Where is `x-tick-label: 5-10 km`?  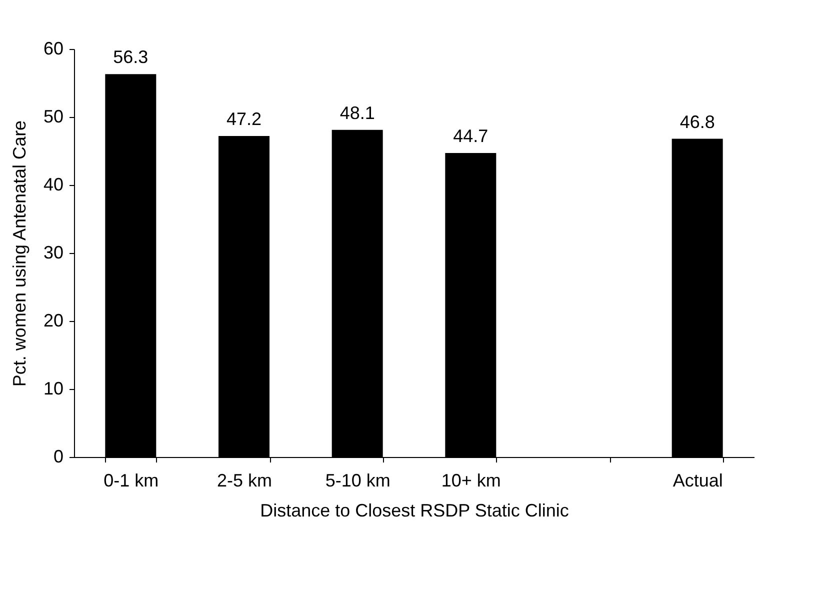 x-tick-label: 5-10 km is located at coordinates (357, 480).